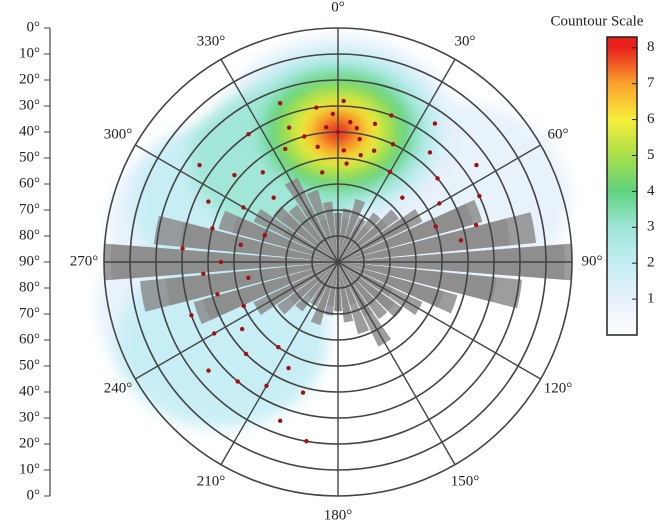  Describe the element at coordinates (622, 186) in the screenshot. I see `colorbar` at that location.